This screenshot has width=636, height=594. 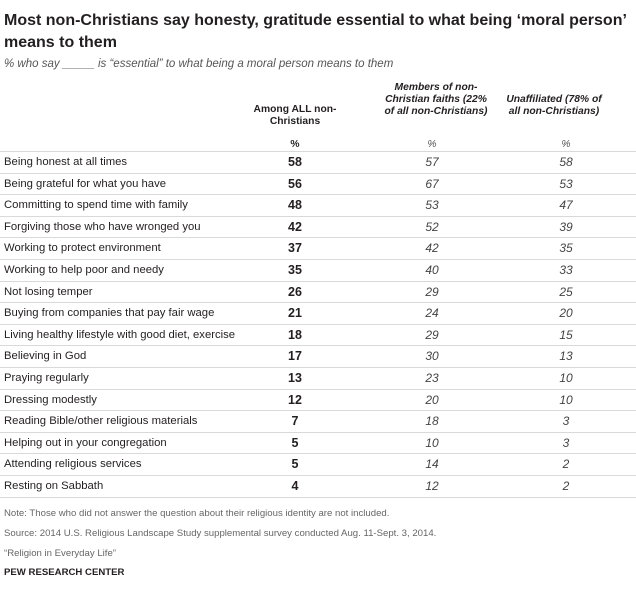 What do you see at coordinates (432, 356) in the screenshot?
I see `value-cell-col2: 30` at bounding box center [432, 356].